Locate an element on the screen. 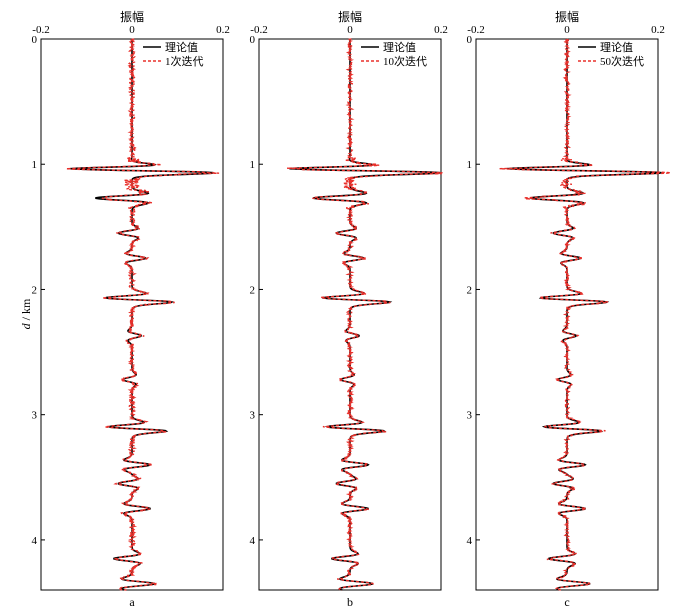 The image size is (699, 613). panel-label: c is located at coordinates (566, 602).